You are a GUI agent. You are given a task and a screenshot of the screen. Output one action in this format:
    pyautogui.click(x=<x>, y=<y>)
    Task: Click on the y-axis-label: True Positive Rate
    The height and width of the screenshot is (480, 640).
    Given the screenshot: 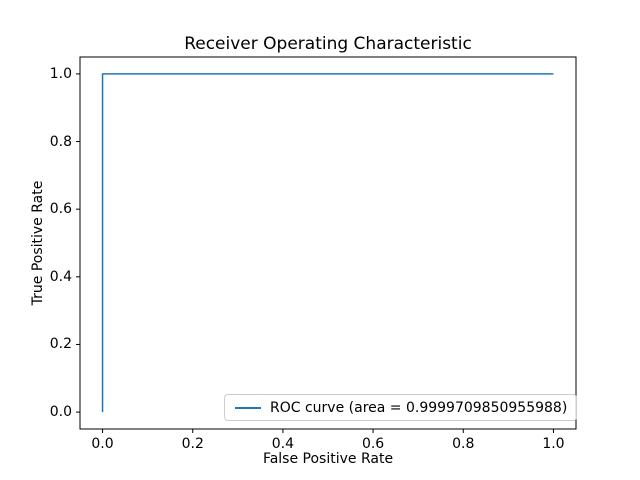 What is the action you would take?
    pyautogui.click(x=38, y=243)
    